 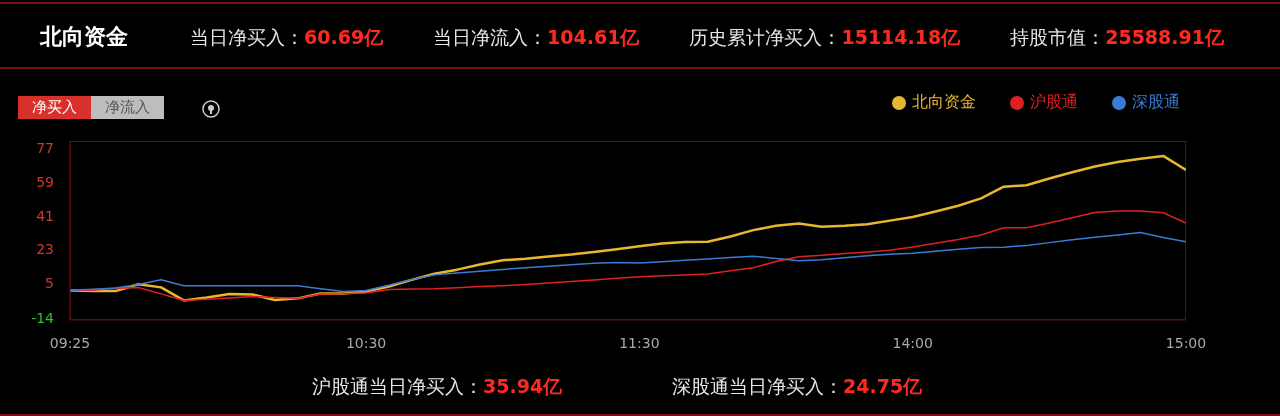 What do you see at coordinates (45, 249) in the screenshot?
I see `y-tick-label: 23` at bounding box center [45, 249].